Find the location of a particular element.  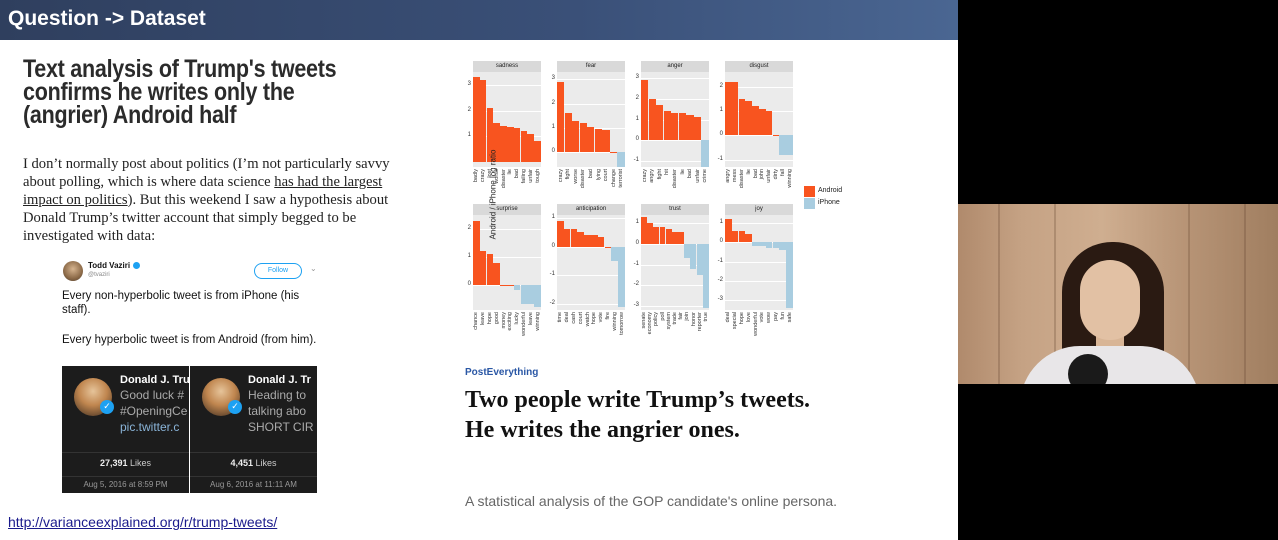

article-kicker: PostEverything is located at coordinates (502, 372).